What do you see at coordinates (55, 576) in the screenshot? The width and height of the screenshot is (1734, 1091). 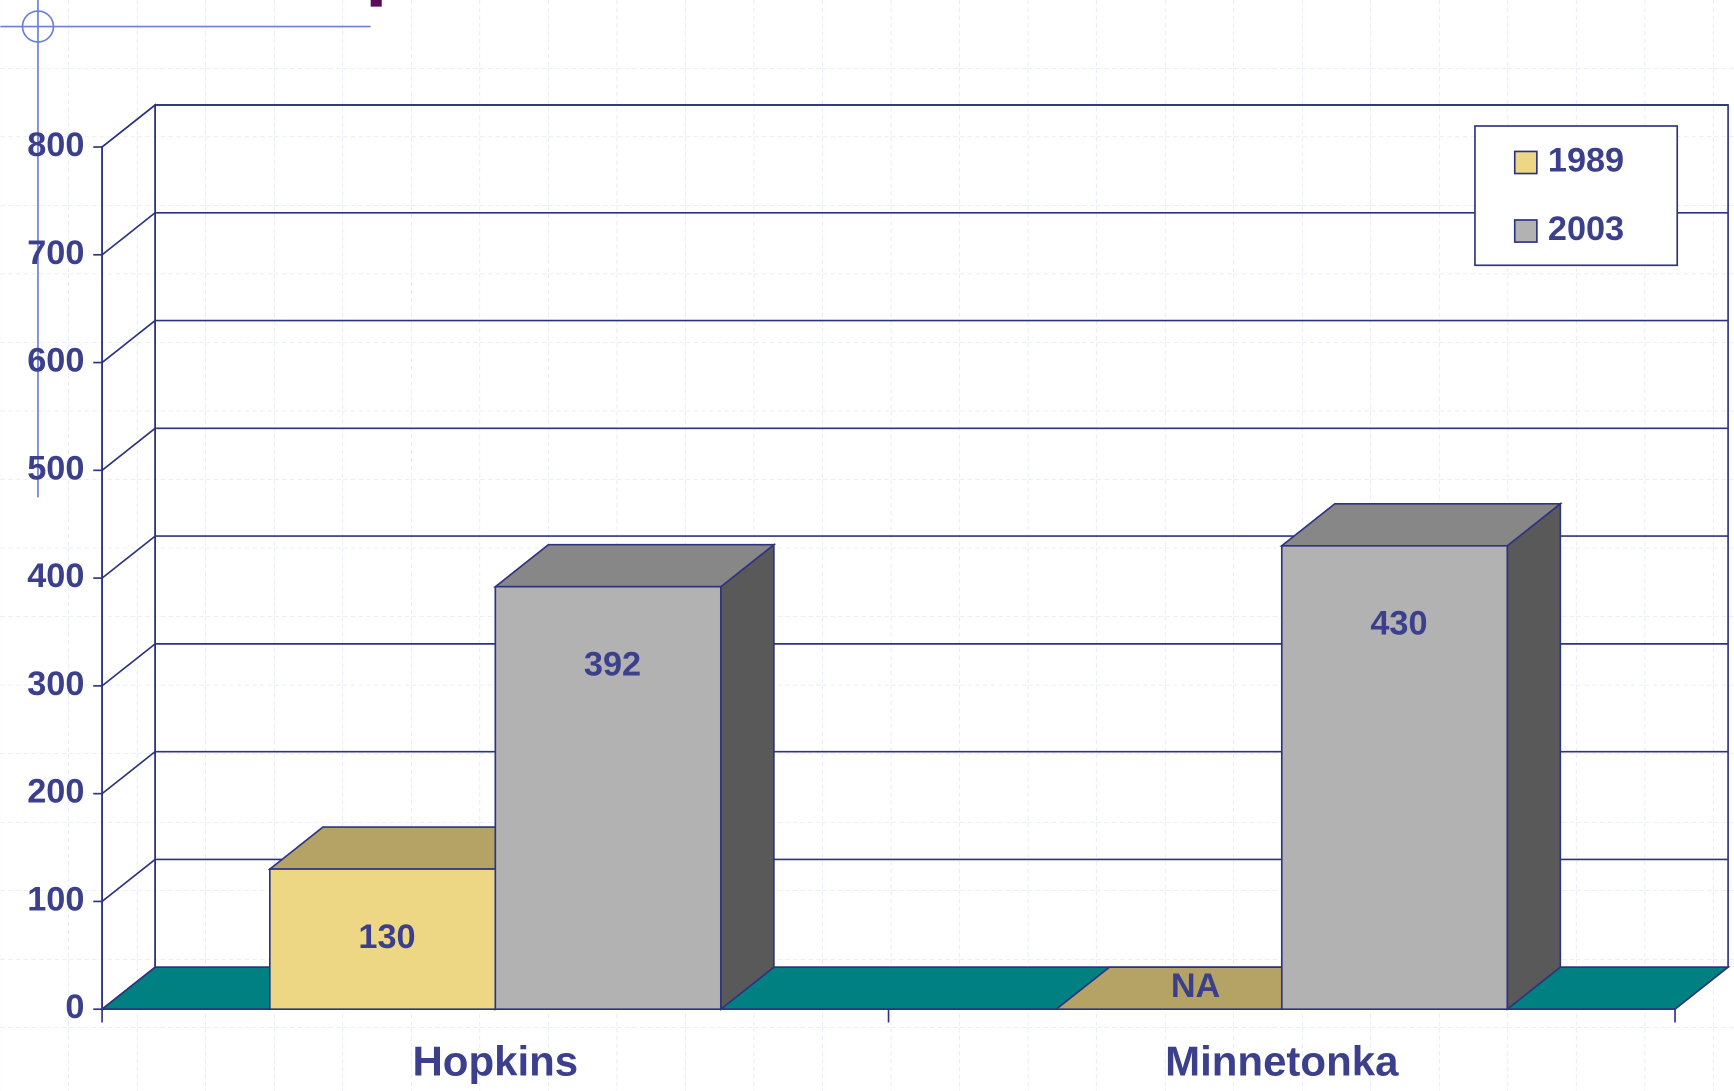 I see `y-tick-label: 400` at bounding box center [55, 576].